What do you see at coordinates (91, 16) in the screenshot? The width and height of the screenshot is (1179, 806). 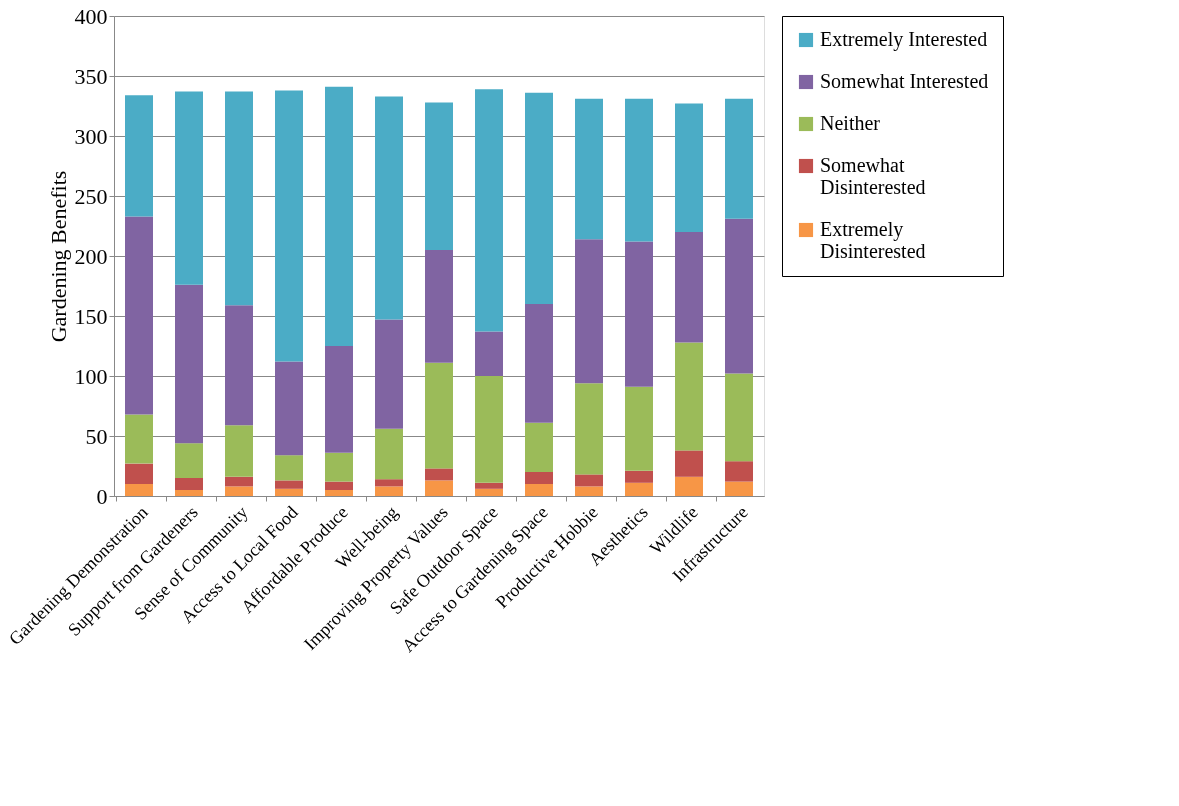 I see `y-tick-label: 400` at bounding box center [91, 16].